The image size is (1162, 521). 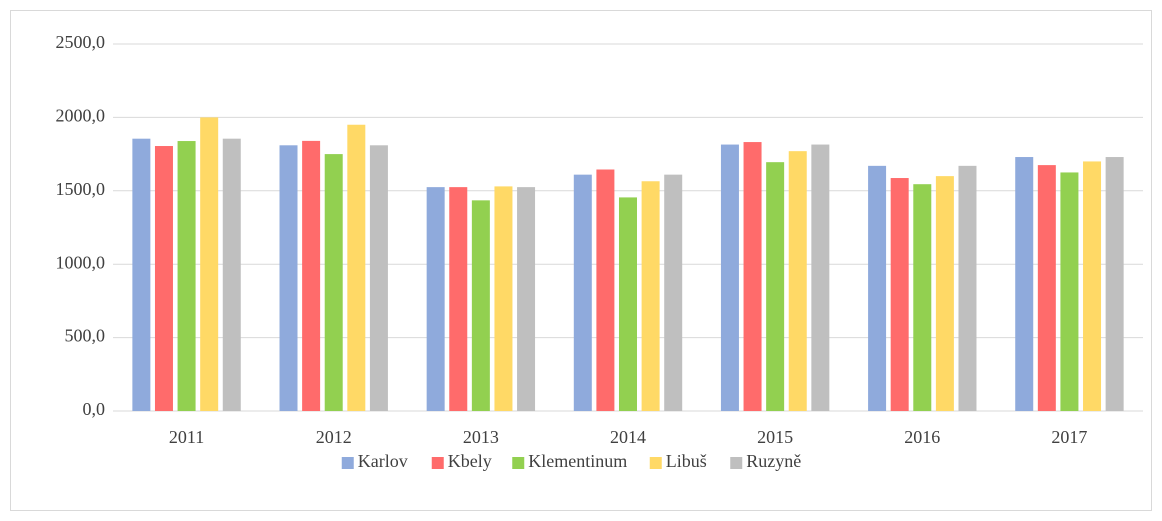 What do you see at coordinates (383, 461) in the screenshot?
I see `legend-label: Karlov` at bounding box center [383, 461].